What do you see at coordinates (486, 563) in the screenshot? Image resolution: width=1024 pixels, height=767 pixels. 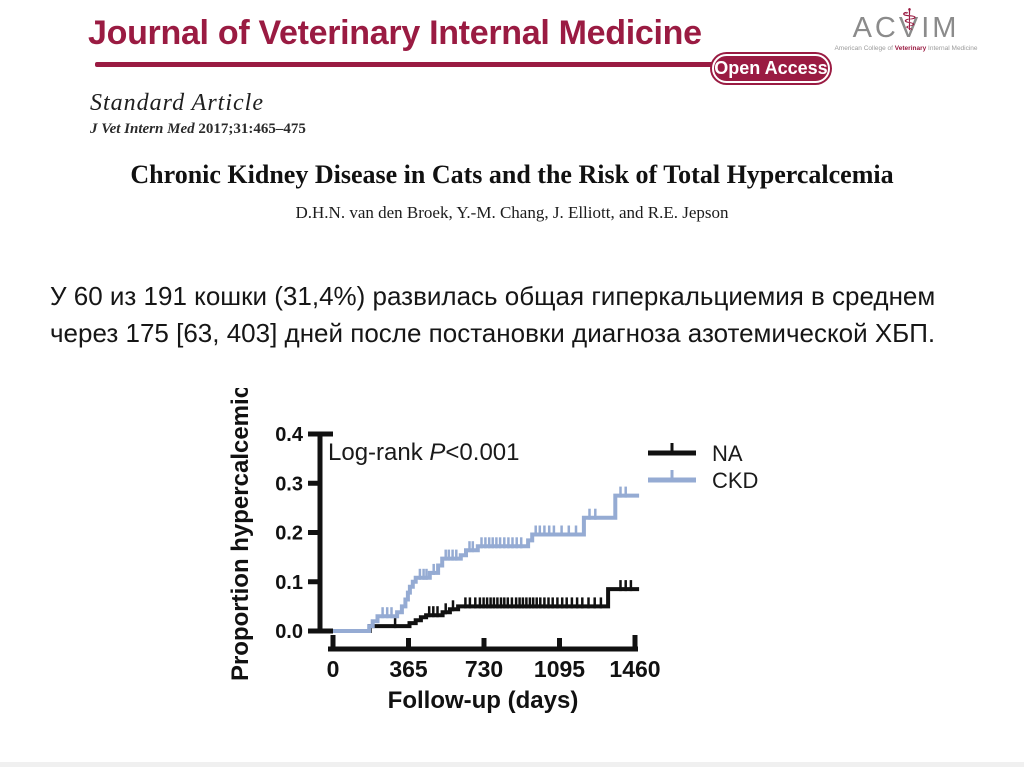 I see `km-curve-CKD` at bounding box center [486, 563].